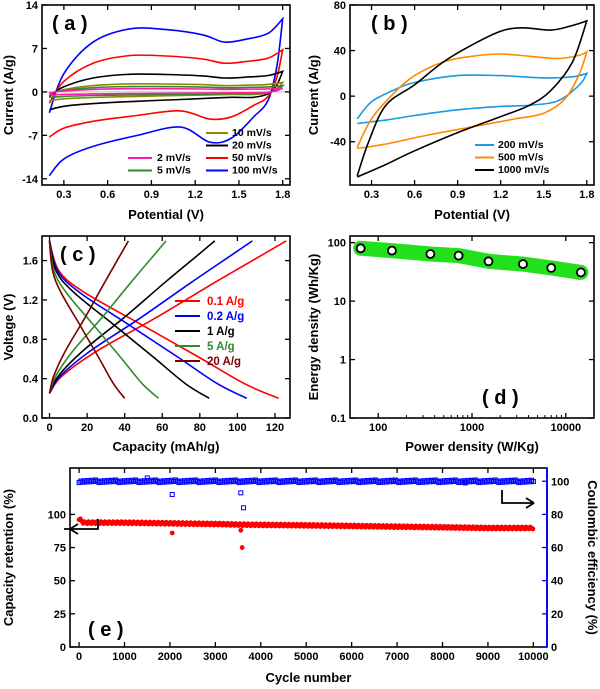 The image size is (600, 689). Describe the element at coordinates (557, 515) in the screenshot. I see `e-ytick-label-right: 80` at that location.